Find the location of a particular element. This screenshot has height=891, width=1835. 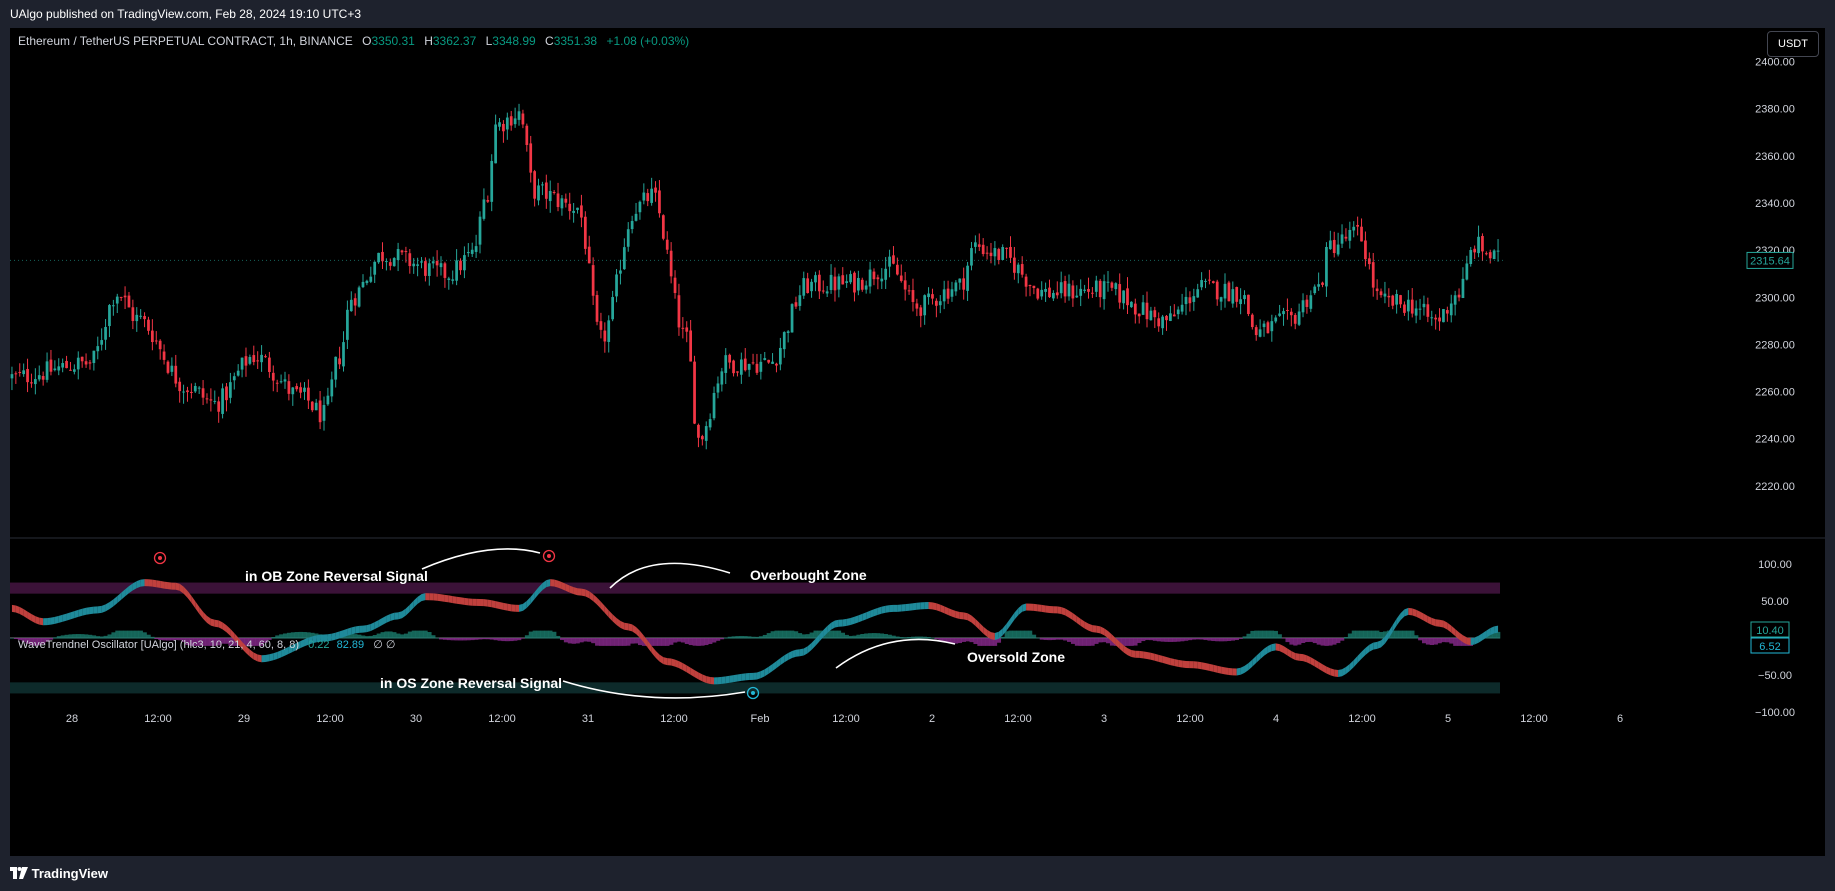

time-axis-tick: 4 is located at coordinates (1276, 719).